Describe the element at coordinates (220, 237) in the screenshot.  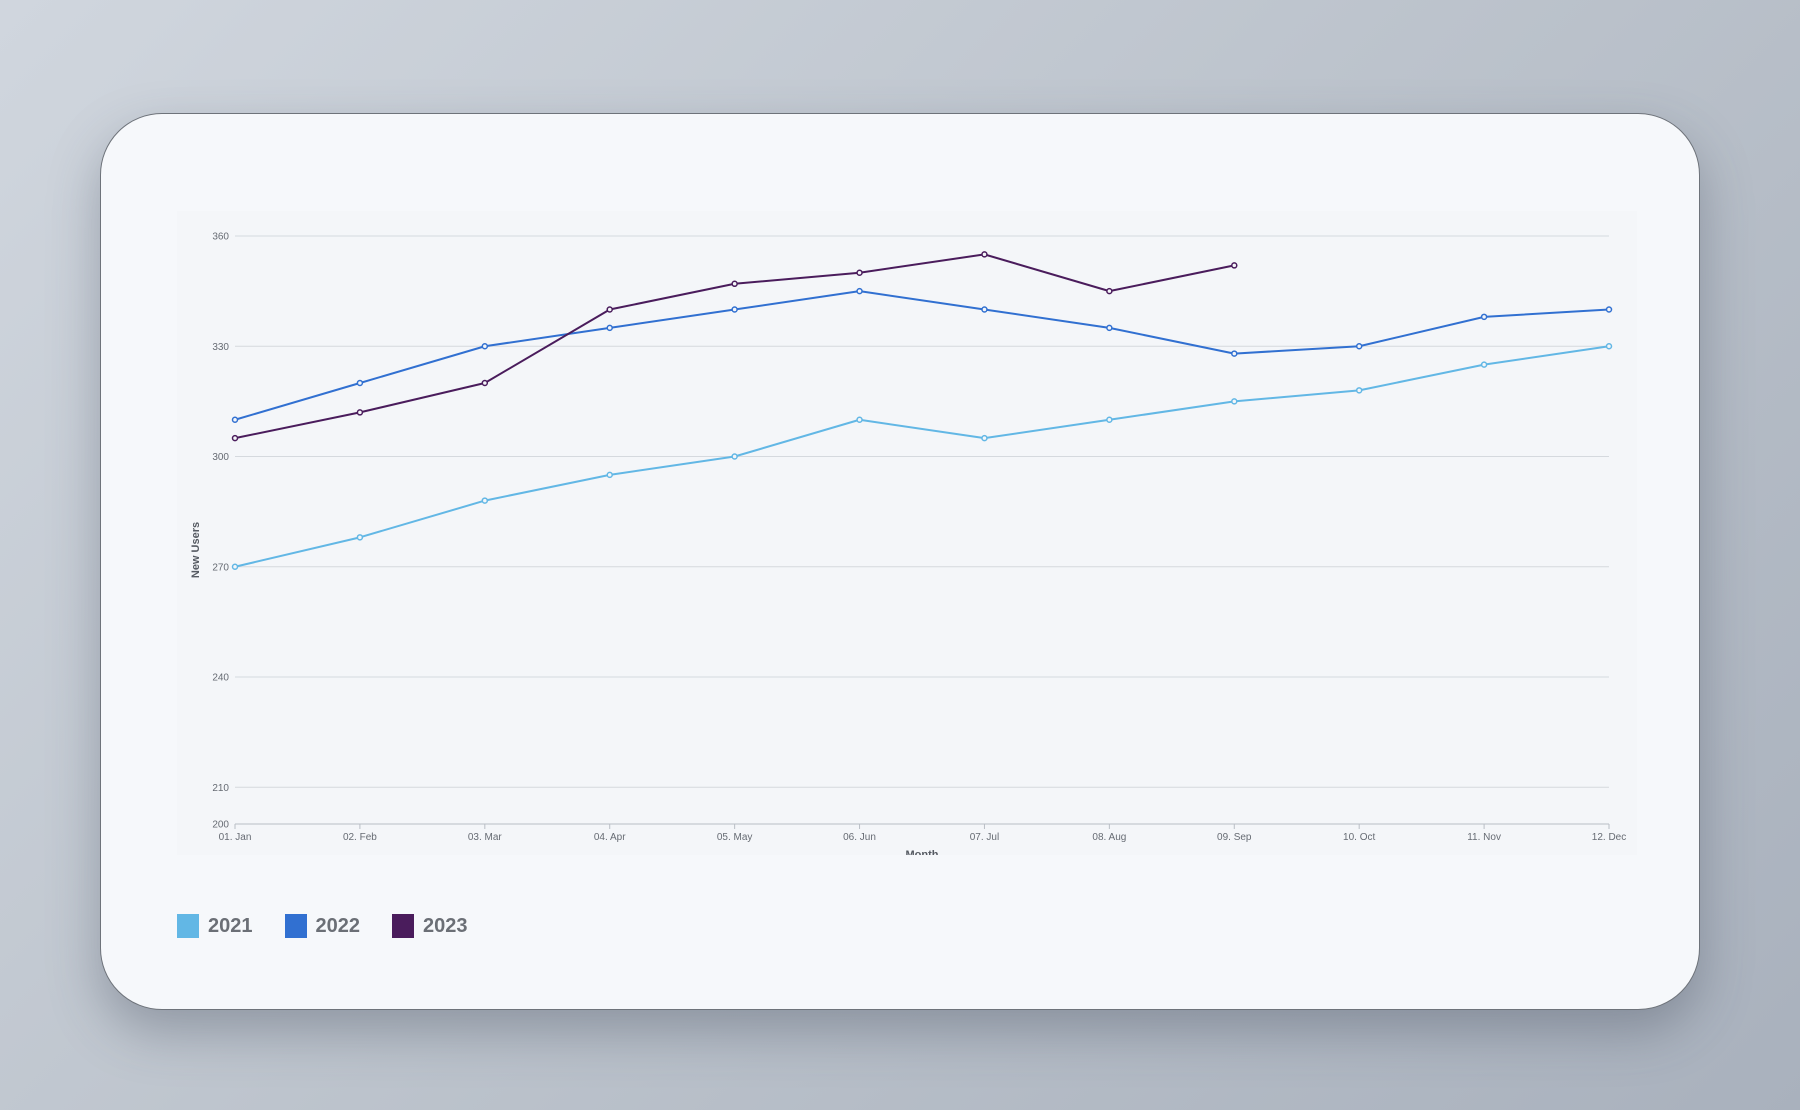
I see `y-tick-label: 360` at that location.